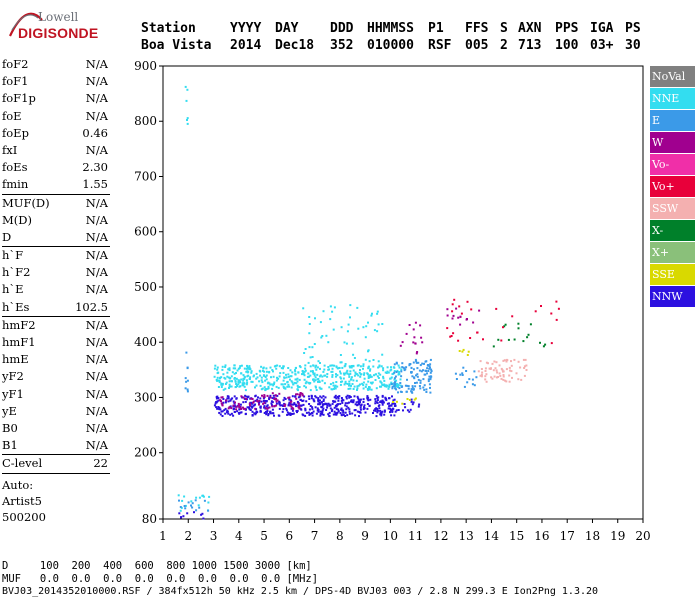 Image resolution: width=700 pixels, height=600 pixels. What do you see at coordinates (96, 359) in the screenshot?
I see `param-value: N/A` at bounding box center [96, 359].